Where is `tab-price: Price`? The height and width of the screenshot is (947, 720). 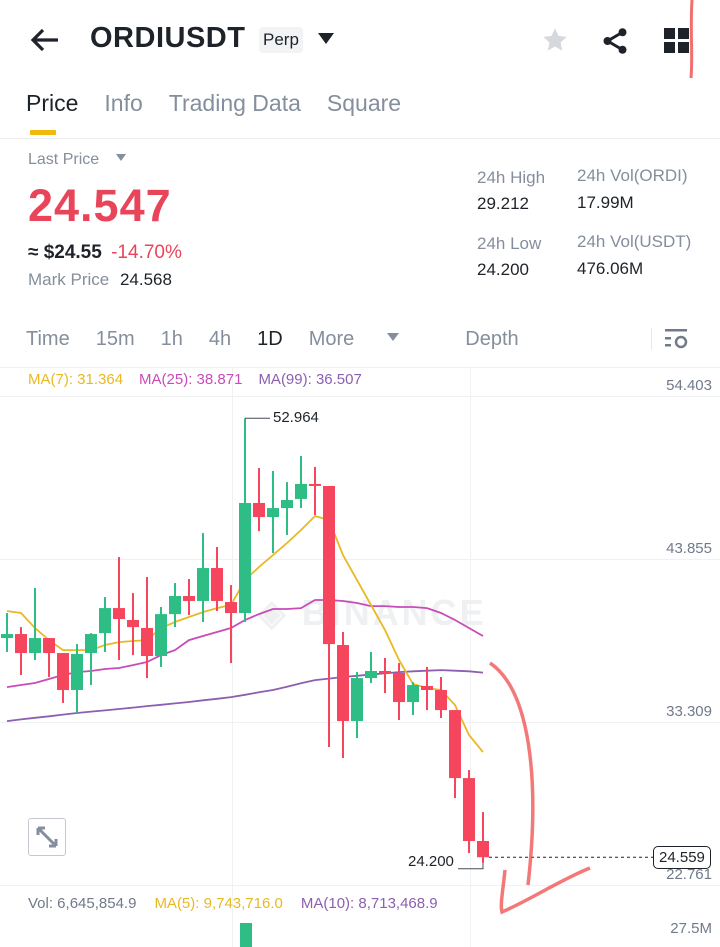 tab-price: Price is located at coordinates (52, 112).